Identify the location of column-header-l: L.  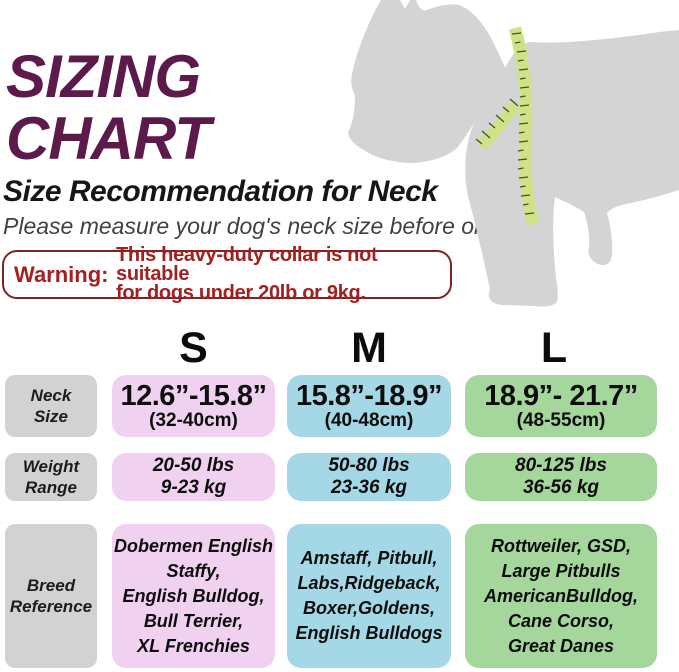
(554, 348).